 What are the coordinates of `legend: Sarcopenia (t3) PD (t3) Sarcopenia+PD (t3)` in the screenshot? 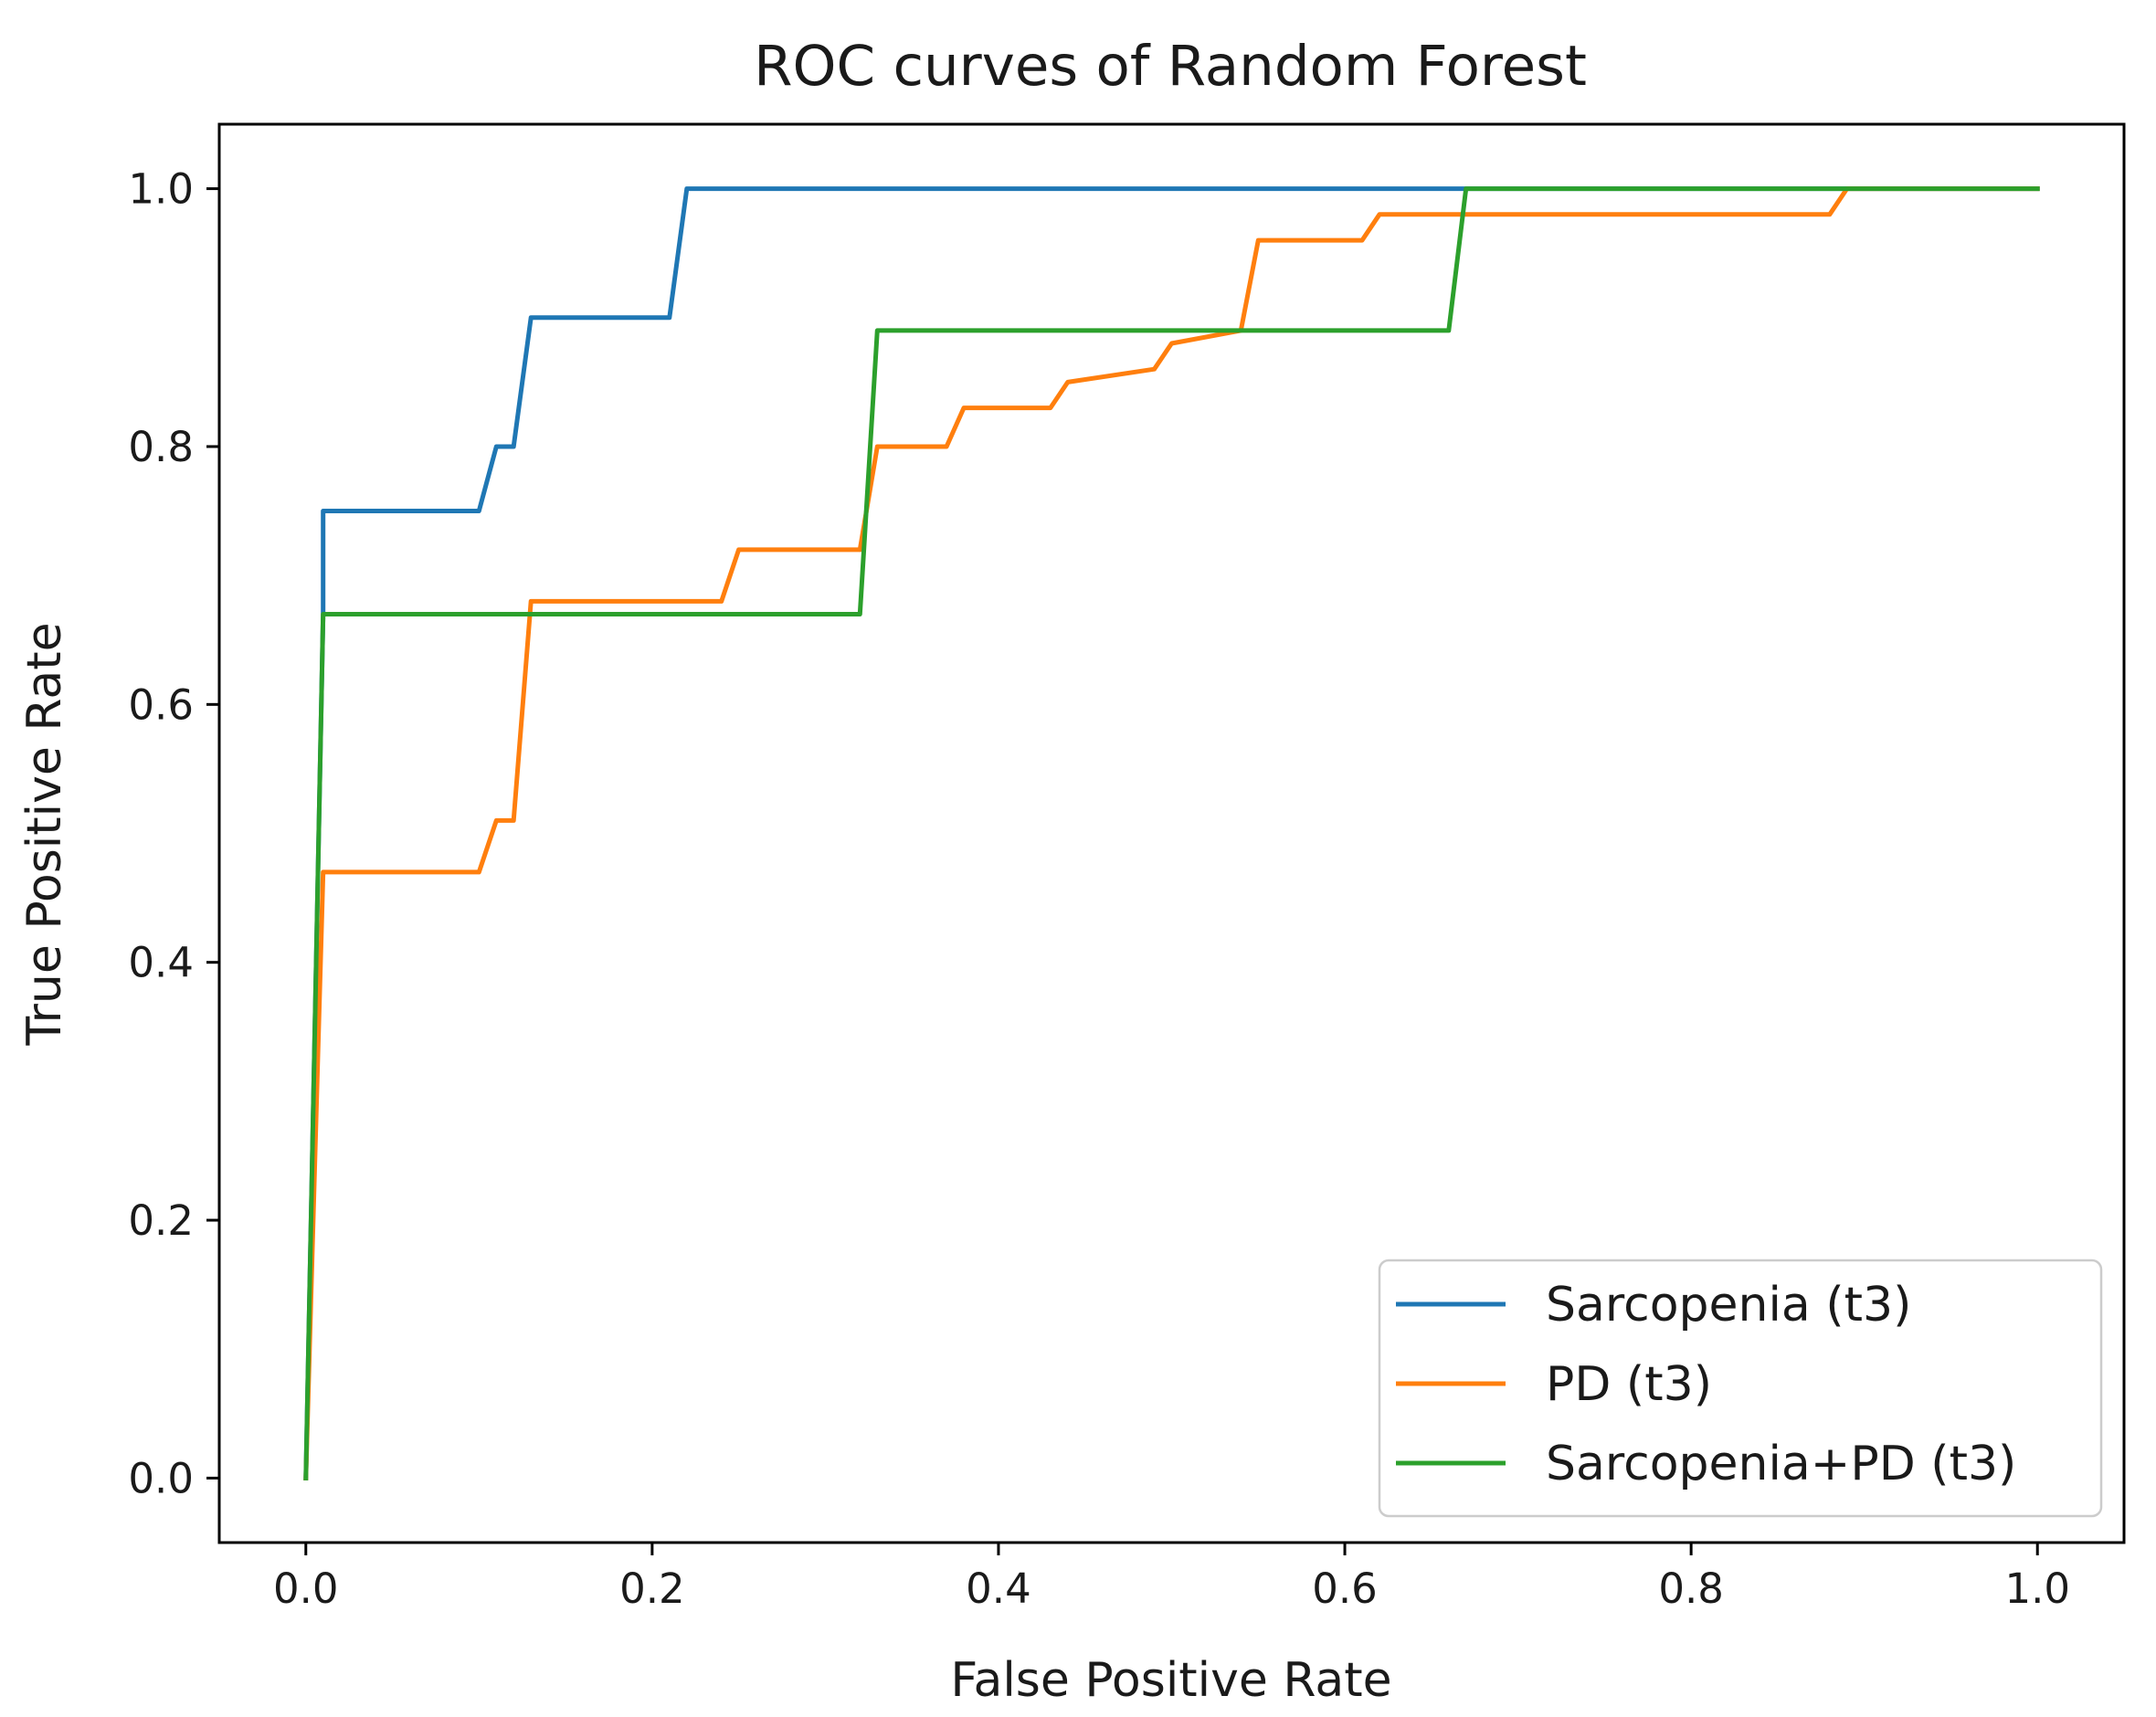 It's located at (1741, 1389).